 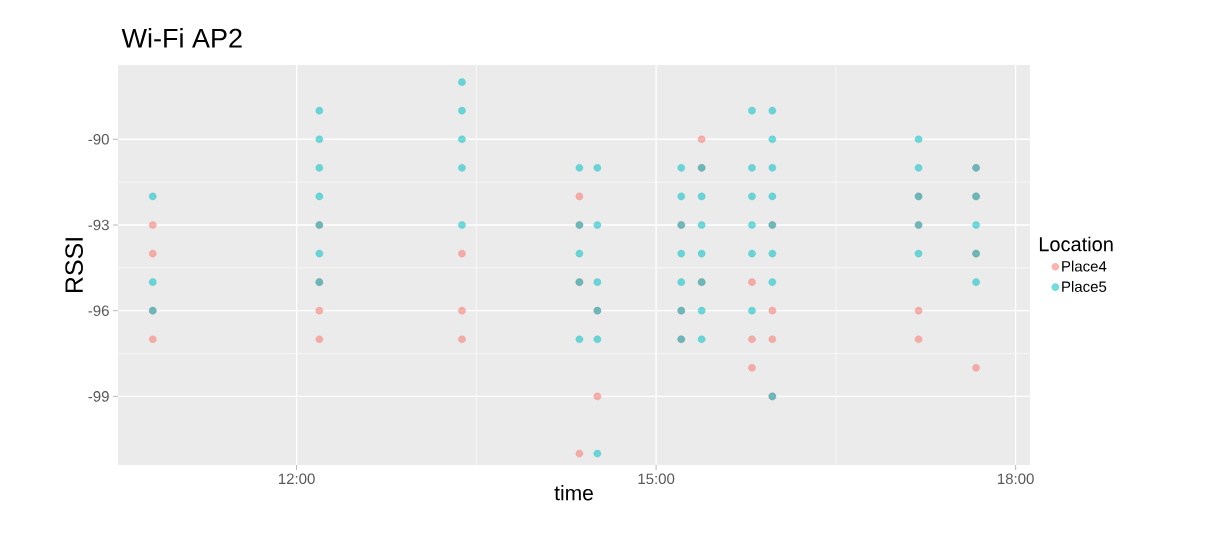 I want to click on legend-label: Place5, so click(x=1084, y=286).